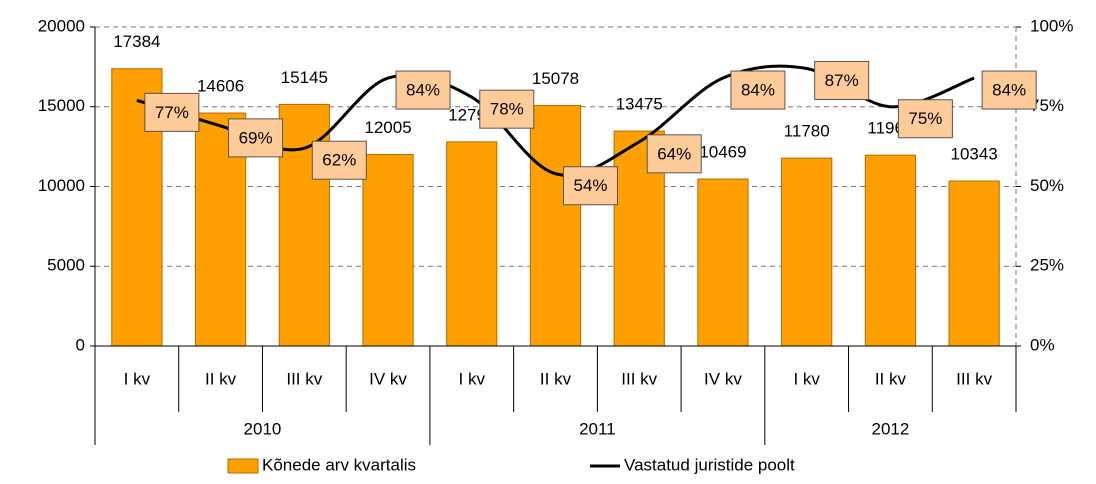 This screenshot has height=484, width=1096. I want to click on line-value-label: 64%, so click(674, 153).